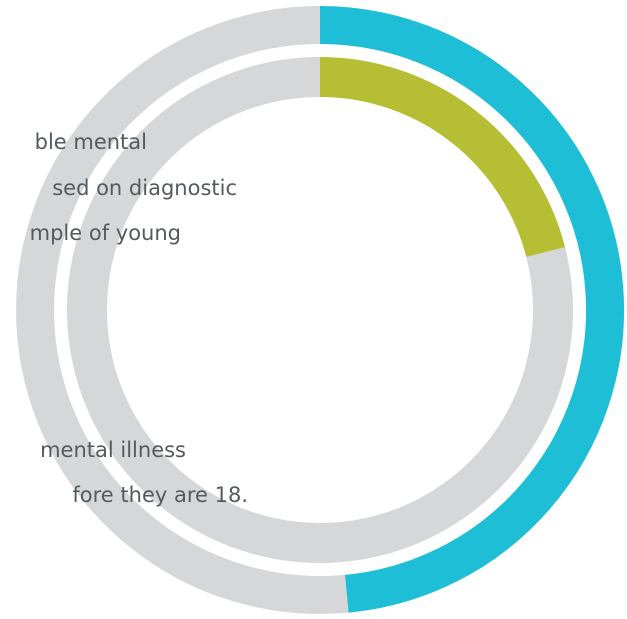  What do you see at coordinates (90, 142) in the screenshot?
I see `caption-line: ble mental` at bounding box center [90, 142].